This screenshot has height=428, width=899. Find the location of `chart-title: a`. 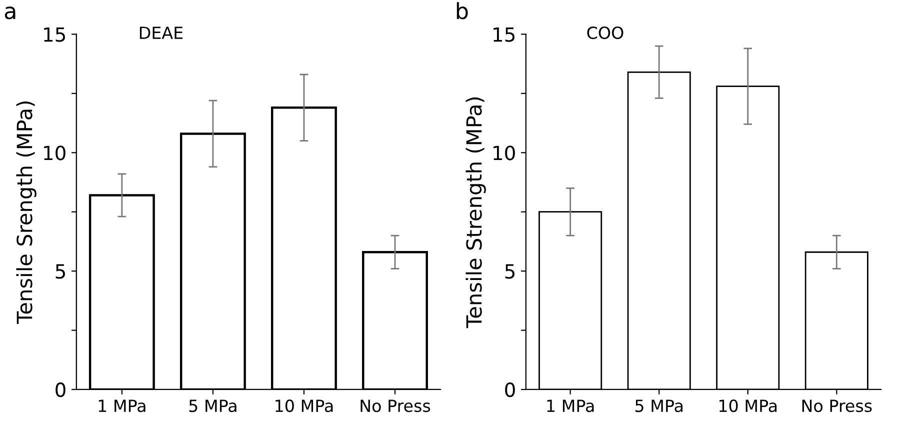

chart-title: a is located at coordinates (10, 13).